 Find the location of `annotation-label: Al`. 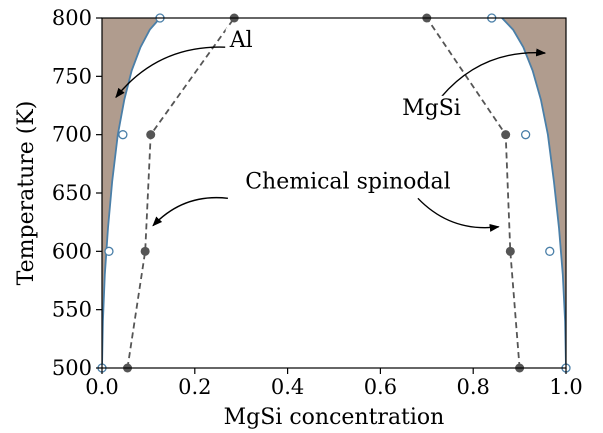

annotation-label: Al is located at coordinates (241, 40).